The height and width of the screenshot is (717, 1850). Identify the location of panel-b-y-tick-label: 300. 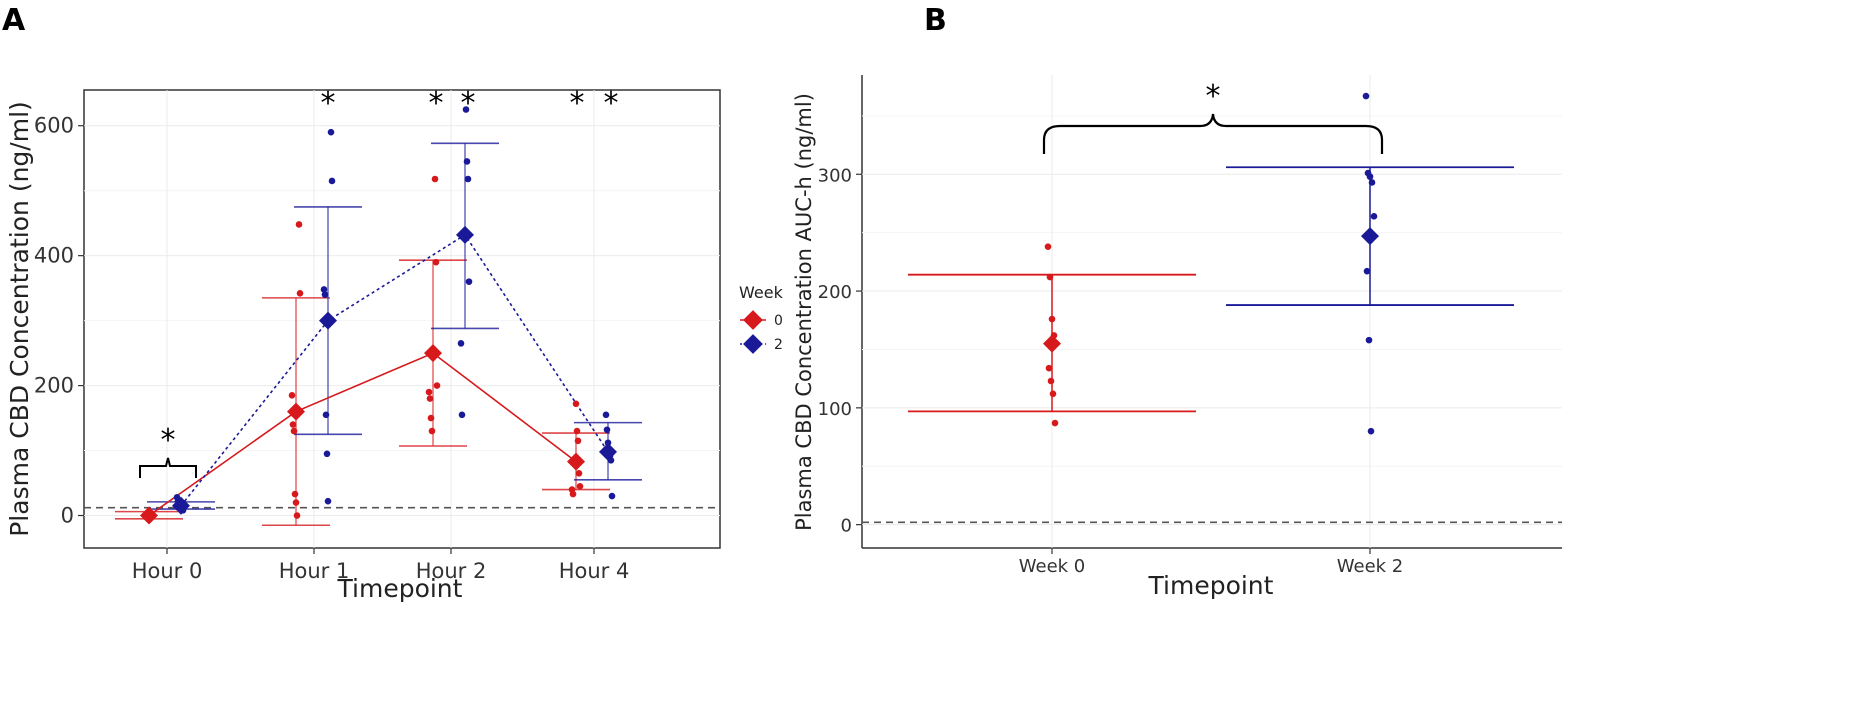
(835, 175).